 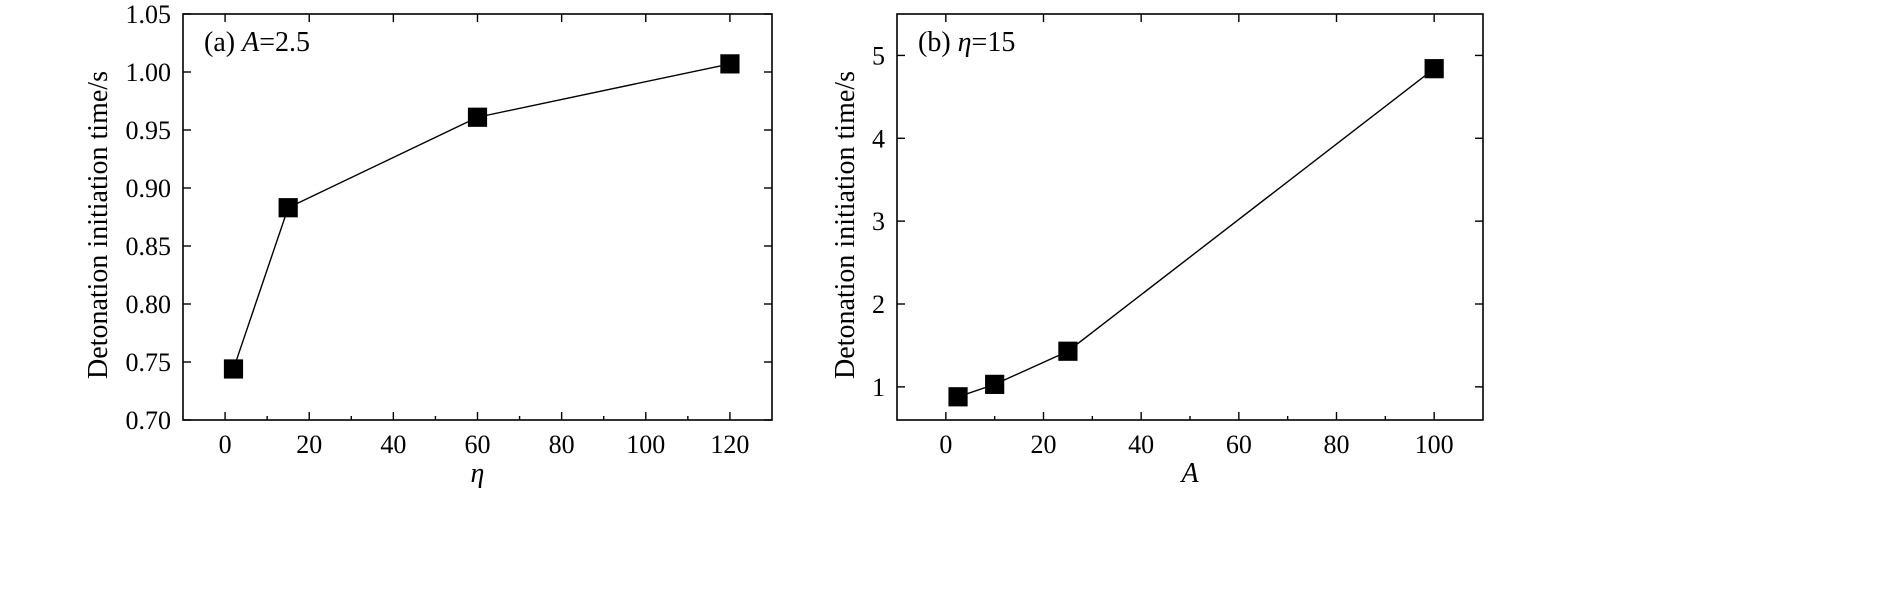 What do you see at coordinates (223, 42) in the screenshot?
I see `panel-label-prefix: (a)` at bounding box center [223, 42].